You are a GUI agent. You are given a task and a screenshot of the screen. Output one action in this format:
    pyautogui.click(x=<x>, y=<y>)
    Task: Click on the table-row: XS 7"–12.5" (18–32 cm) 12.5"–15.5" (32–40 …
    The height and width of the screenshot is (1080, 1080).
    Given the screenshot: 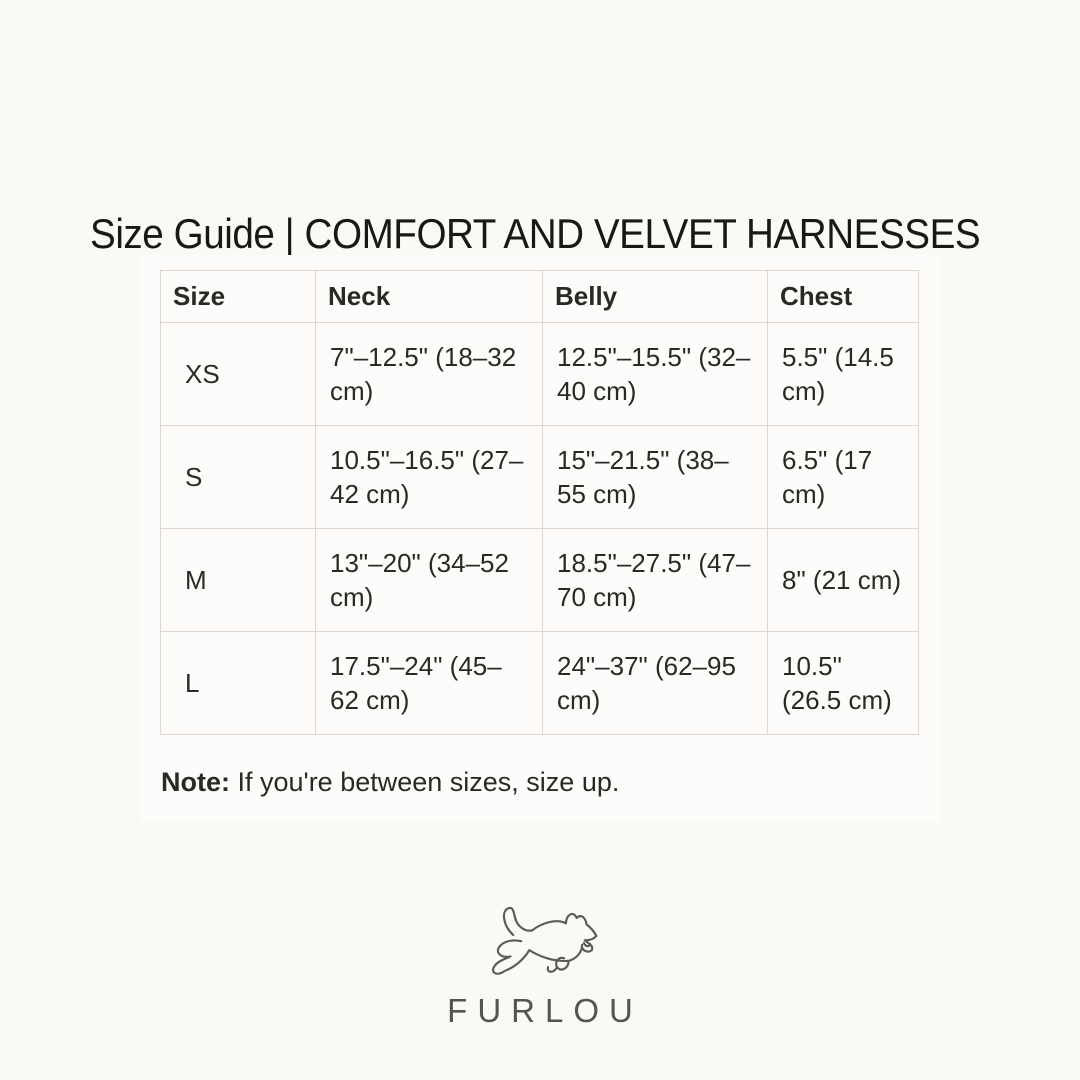 What is the action you would take?
    pyautogui.click(x=539, y=374)
    